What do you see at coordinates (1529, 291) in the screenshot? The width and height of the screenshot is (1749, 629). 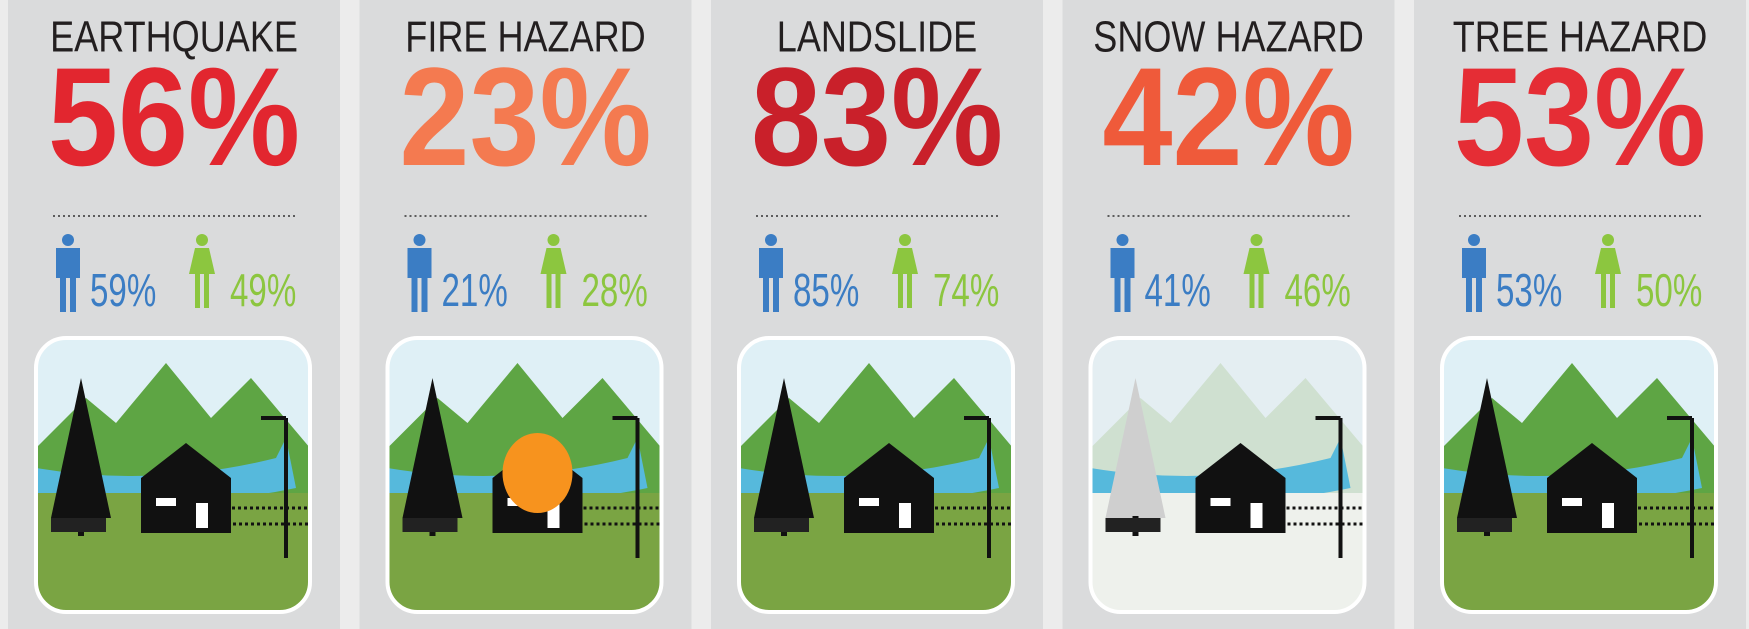 I see `male-percent: 53%` at bounding box center [1529, 291].